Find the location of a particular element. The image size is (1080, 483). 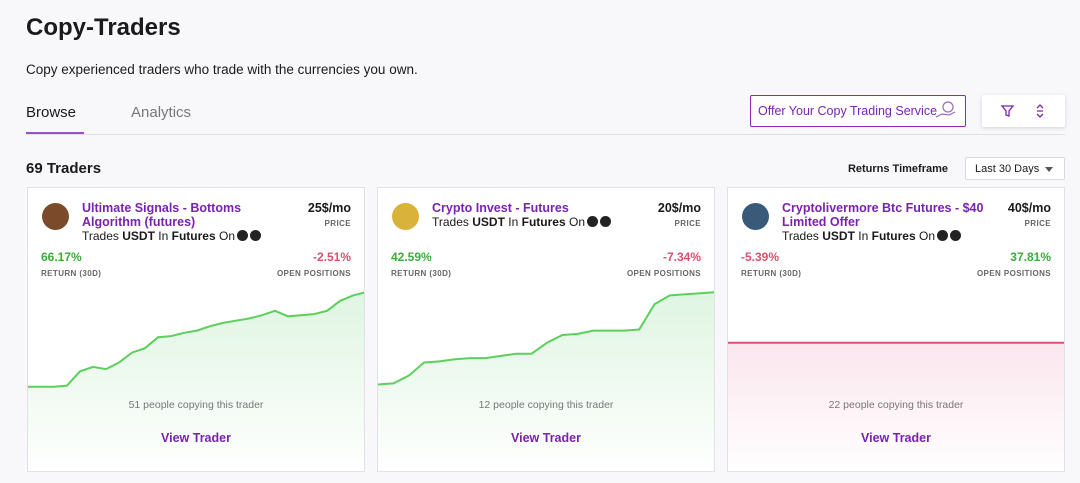

open-positions-value: -2.51% is located at coordinates (331, 257).